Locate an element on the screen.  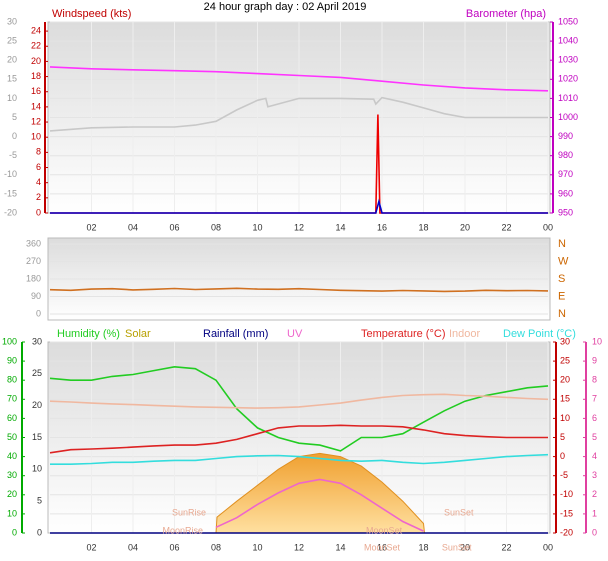
y-tick-label: 950 is located at coordinates (565, 212).